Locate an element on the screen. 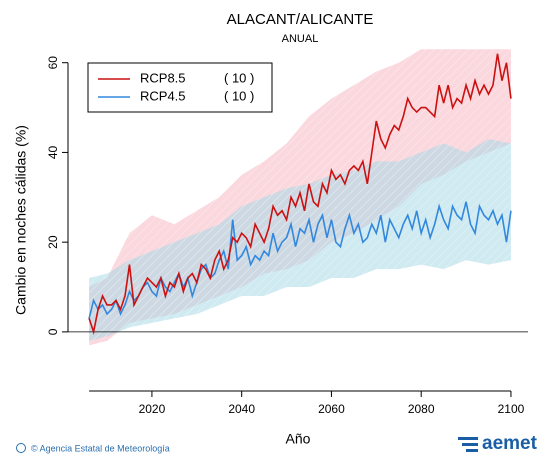  chart-subtitle: ANUAL is located at coordinates (300, 39).